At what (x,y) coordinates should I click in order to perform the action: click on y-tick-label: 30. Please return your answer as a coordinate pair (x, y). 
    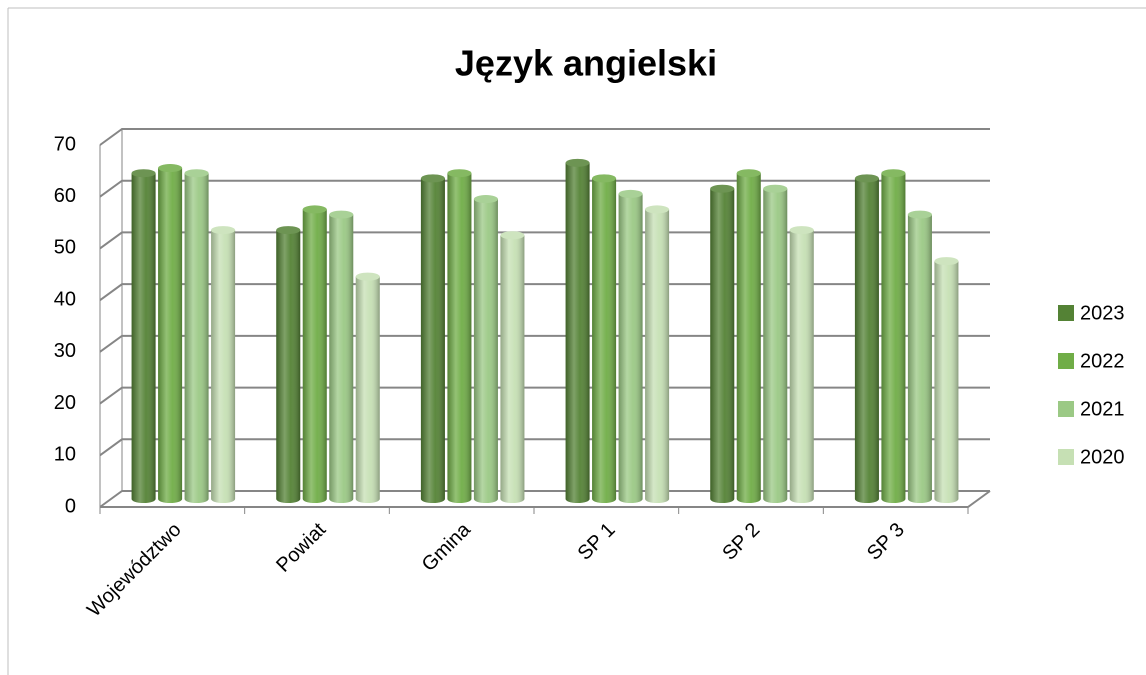
    Looking at the image, I should click on (65, 351).